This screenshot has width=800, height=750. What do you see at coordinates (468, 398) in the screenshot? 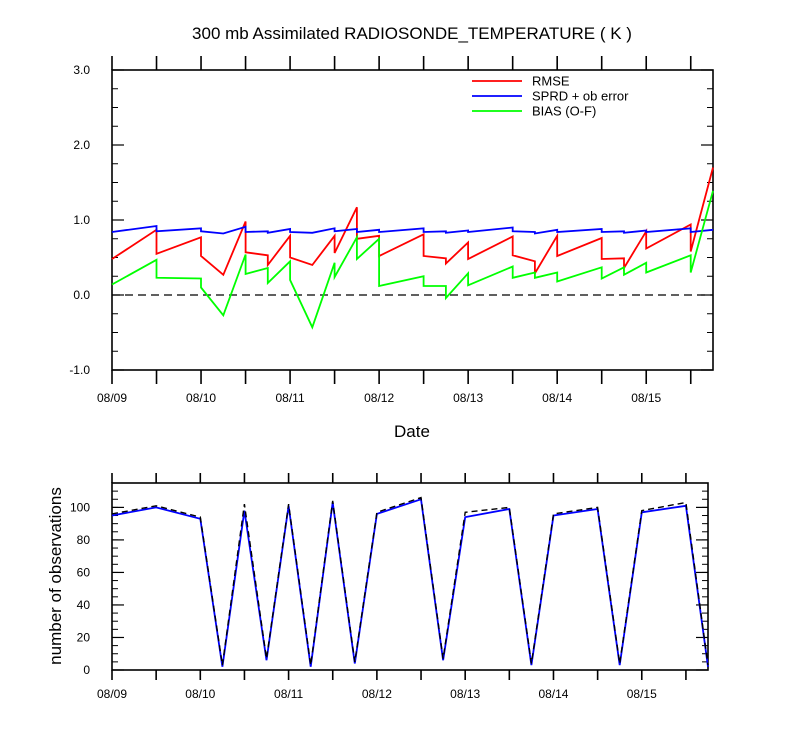
I see `top-x-tick-label: 08/13` at bounding box center [468, 398].